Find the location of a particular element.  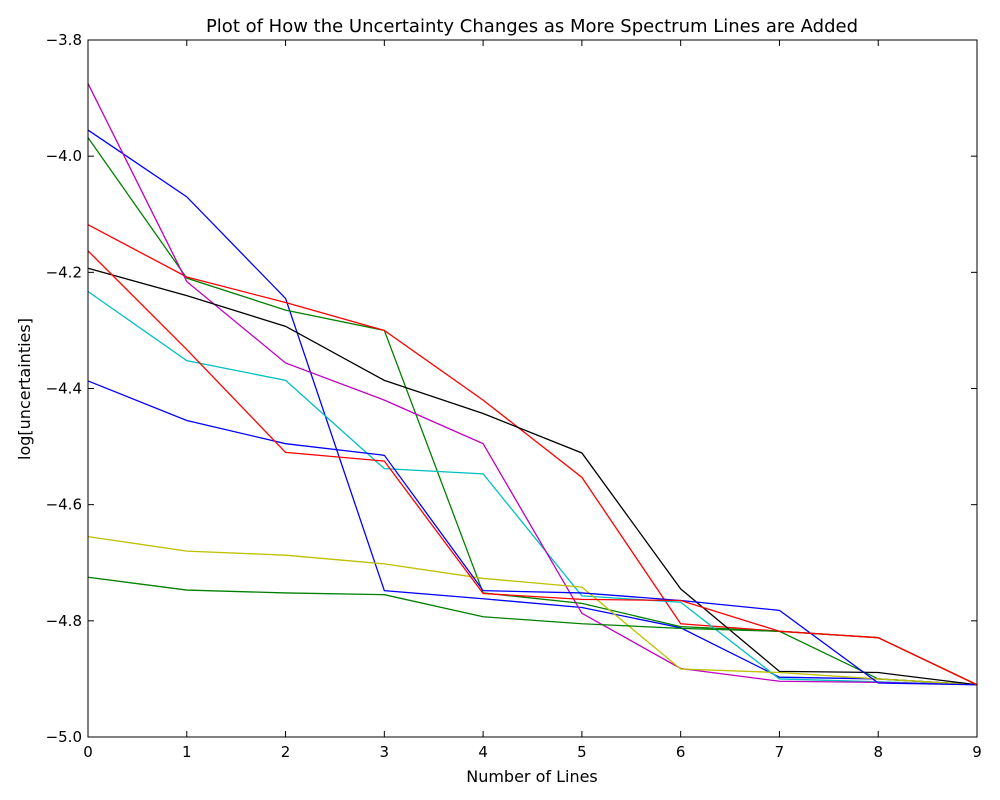

y-tick-label-3: −4.4 is located at coordinates (64, 389).